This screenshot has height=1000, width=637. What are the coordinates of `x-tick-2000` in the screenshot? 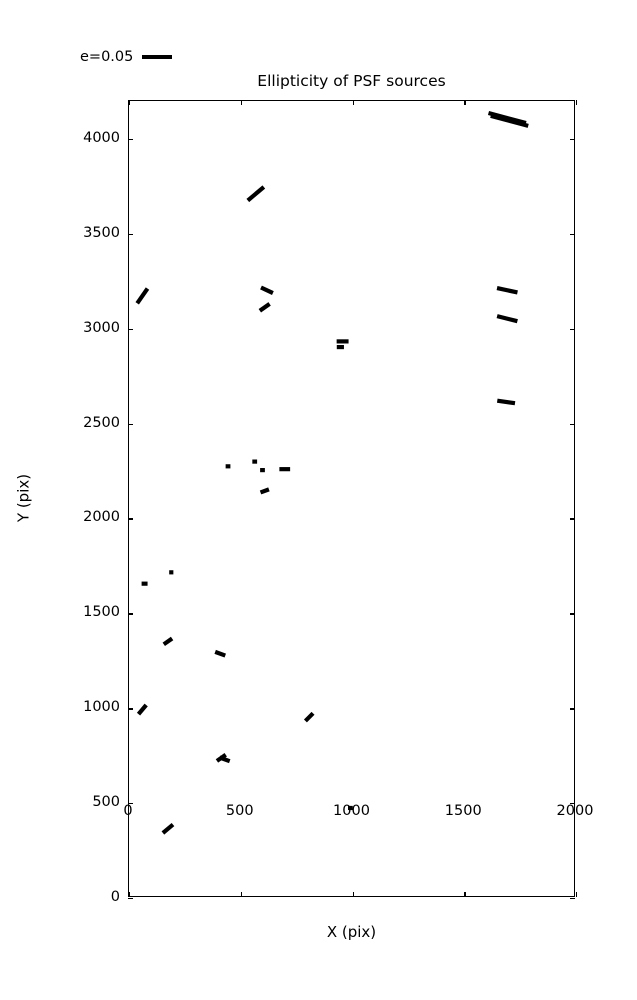 It's located at (577, 894).